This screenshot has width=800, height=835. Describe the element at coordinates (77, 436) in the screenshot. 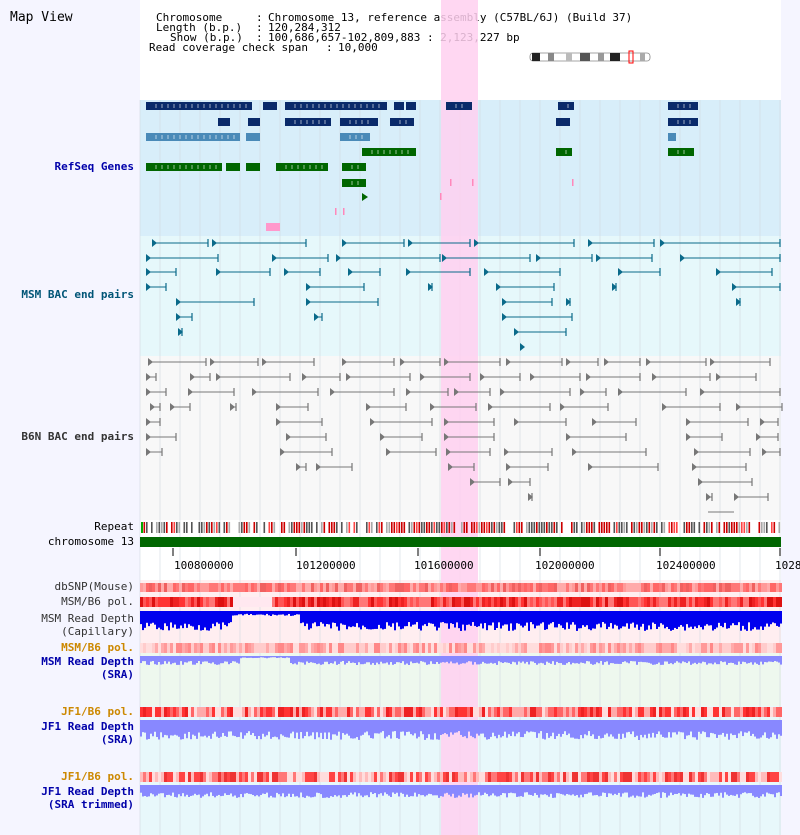

I see `track-label-b6n-bac: B6N BAC end pairs` at that location.